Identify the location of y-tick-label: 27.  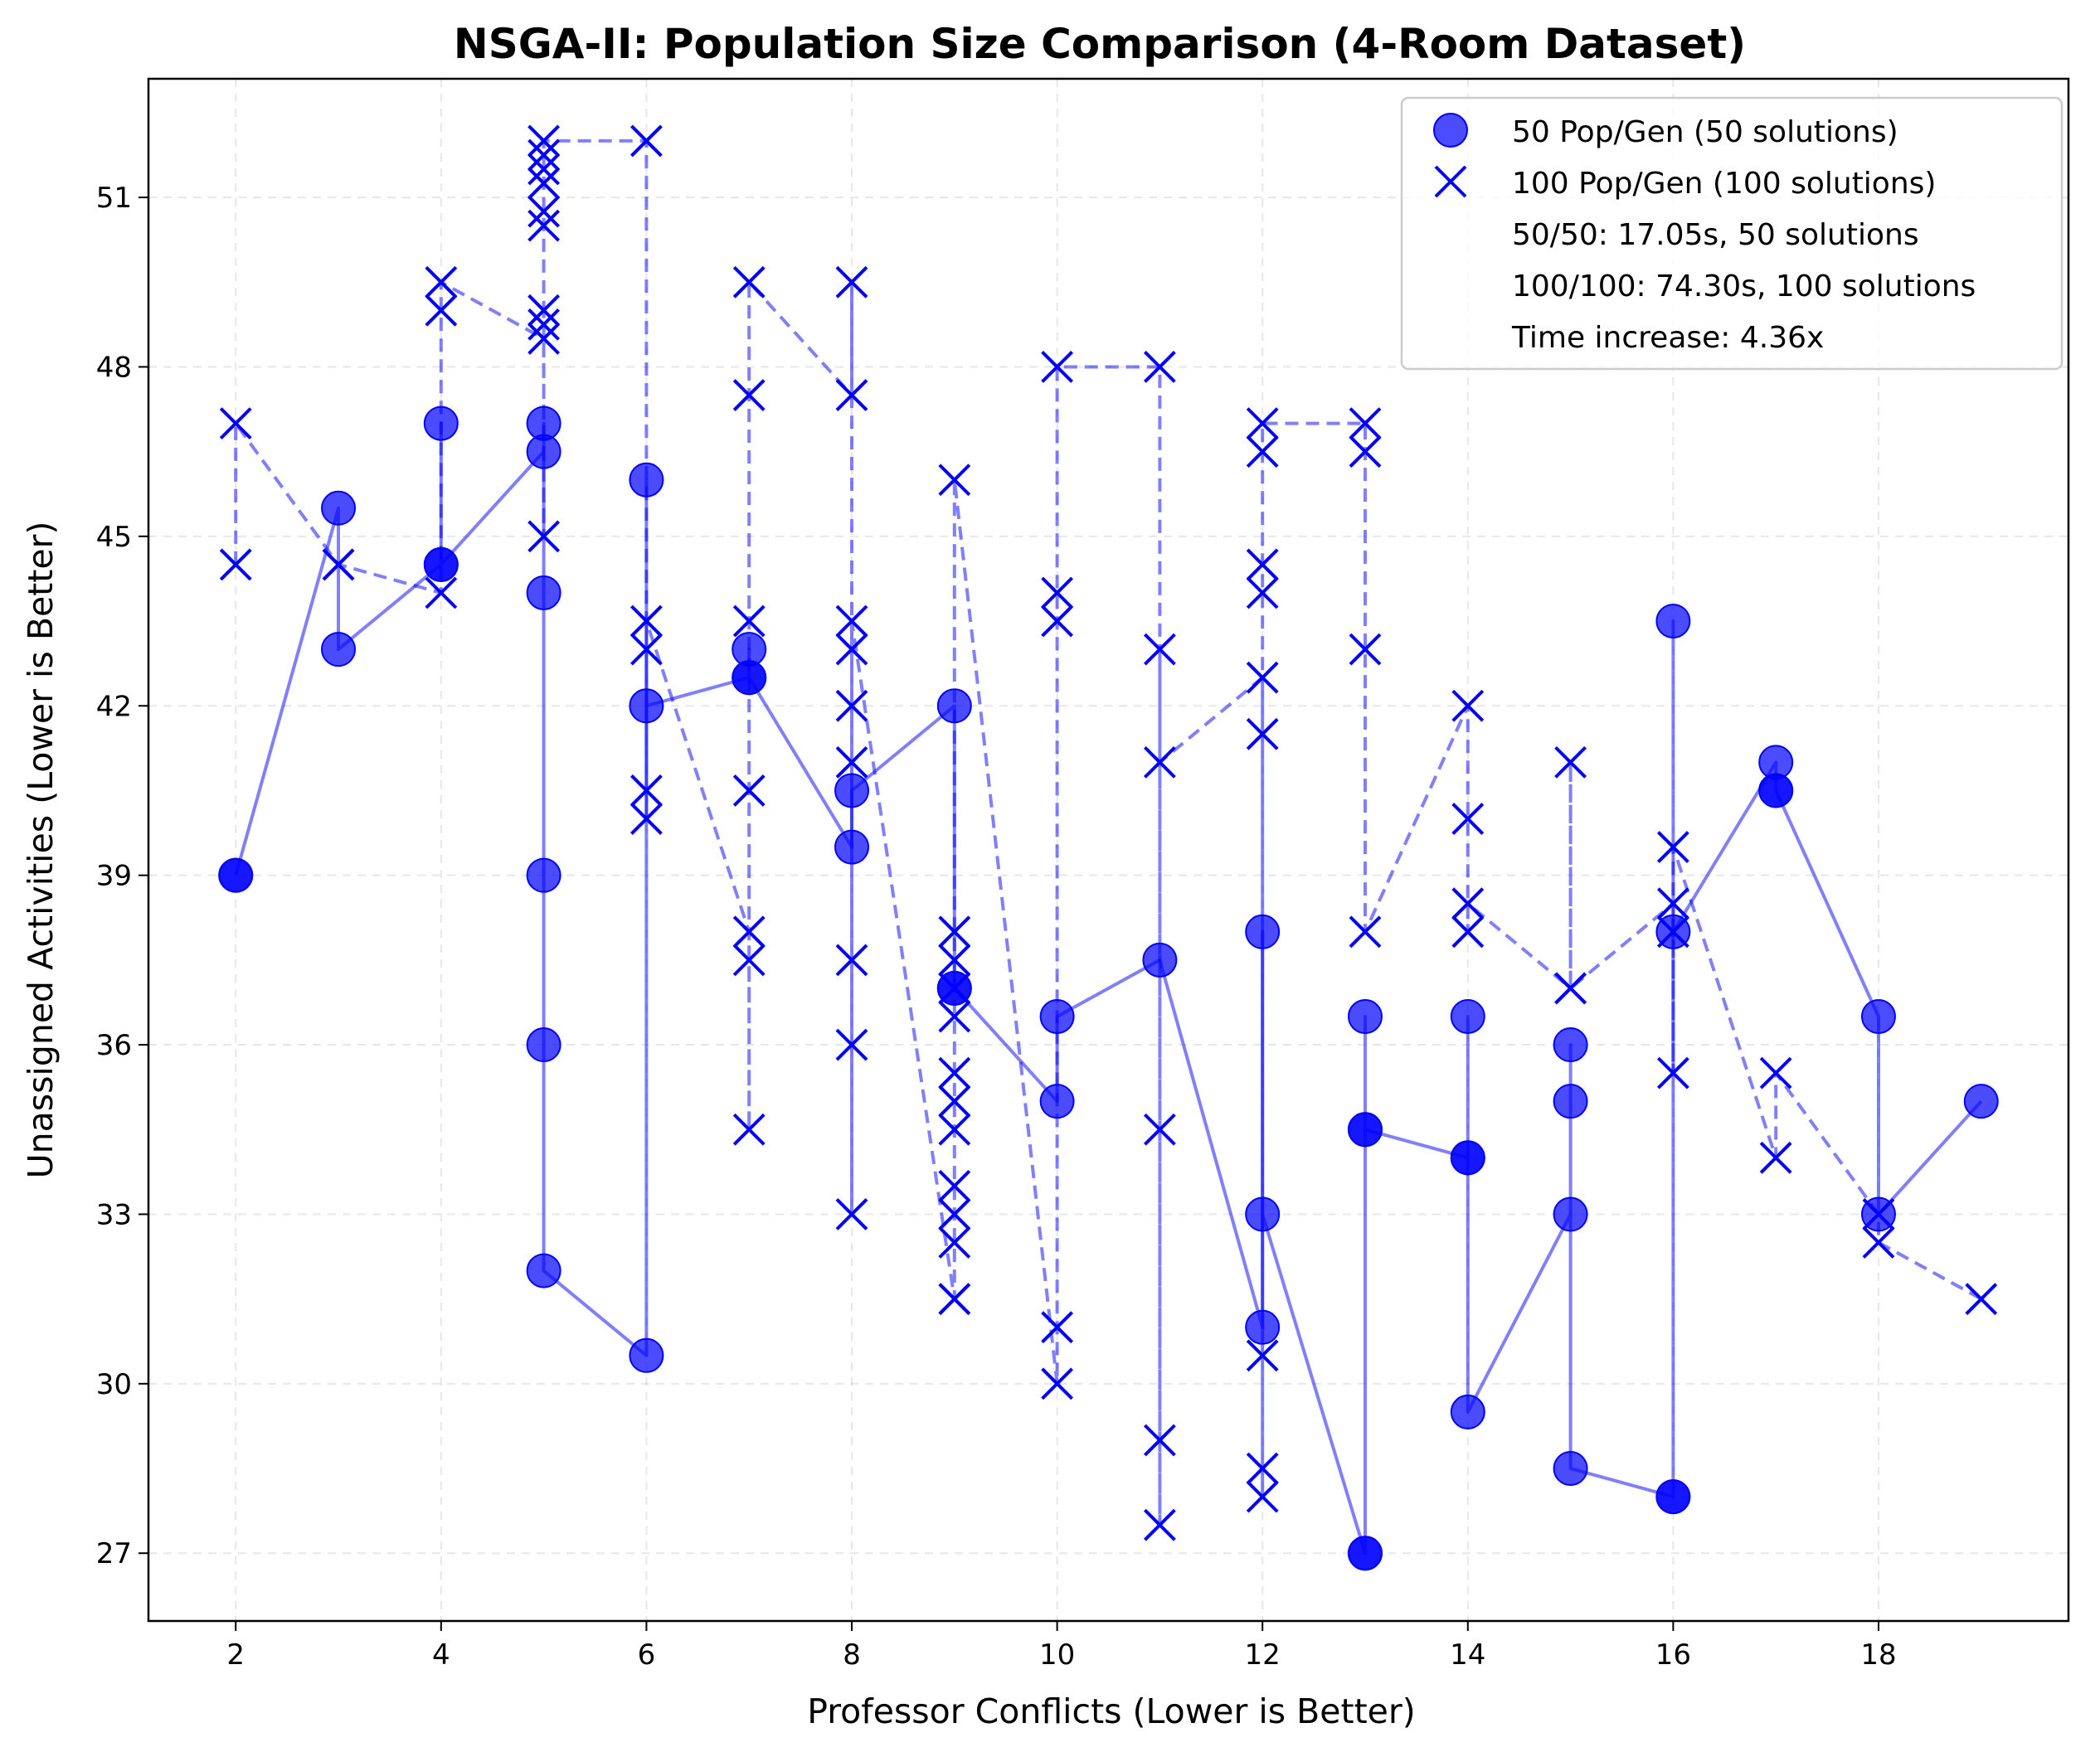
(114, 1554).